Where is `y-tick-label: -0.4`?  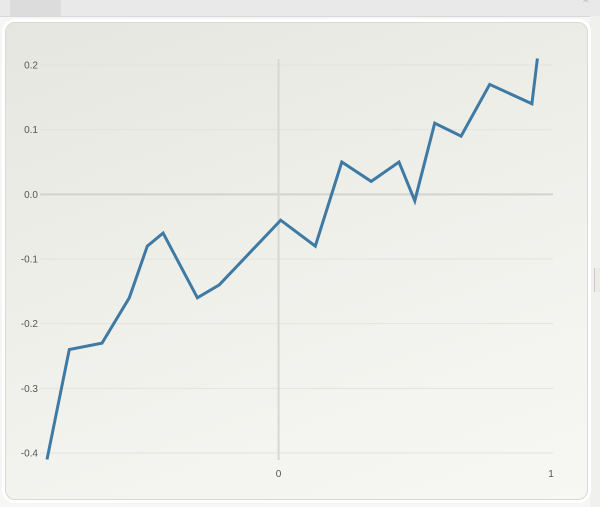 y-tick-label: -0.4 is located at coordinates (30, 454).